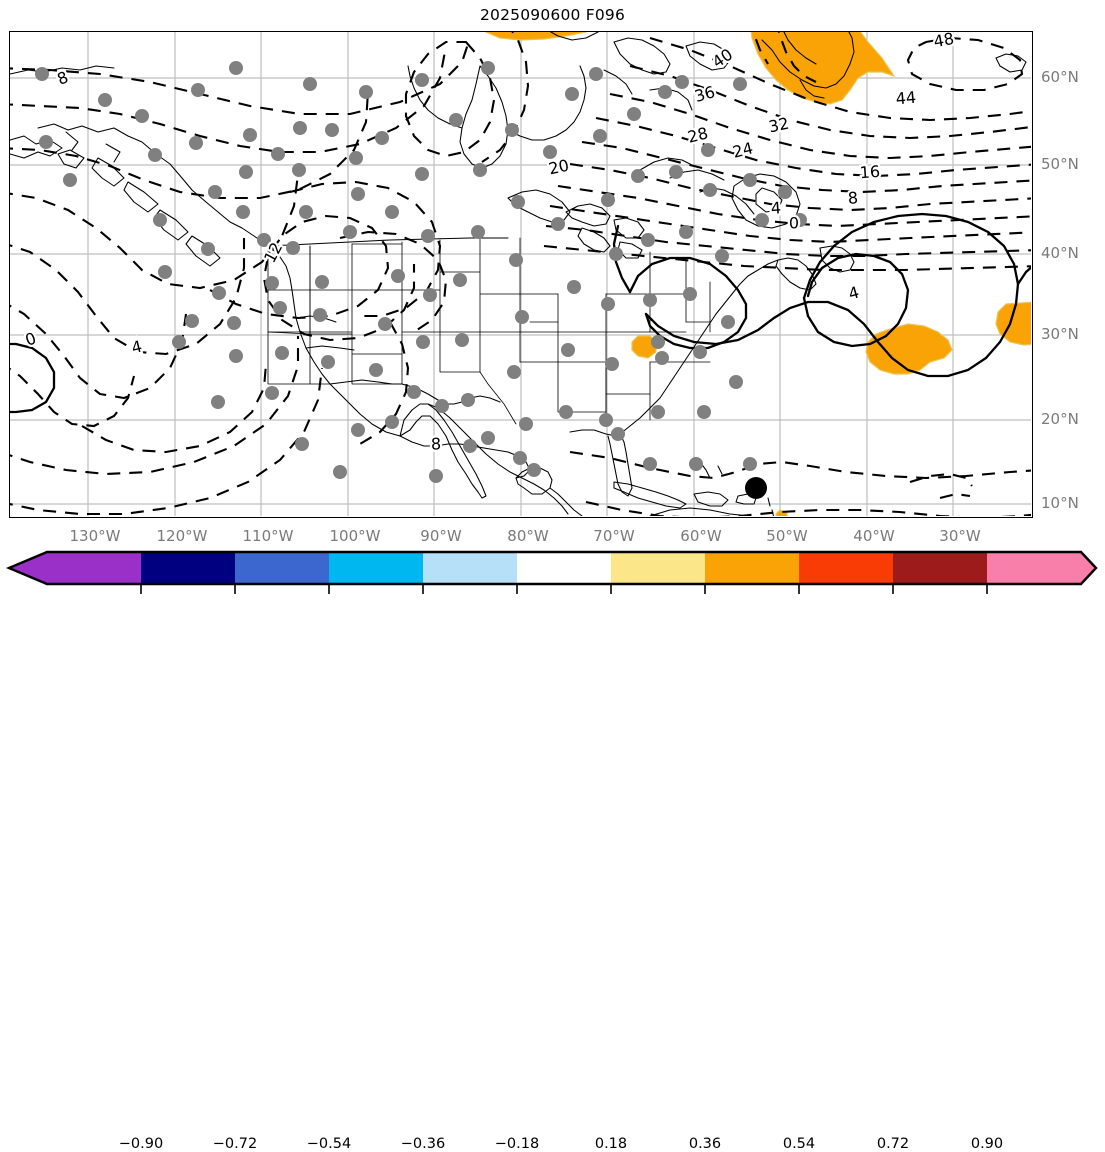  What do you see at coordinates (756, 488) in the screenshot?
I see `station-dot-black` at bounding box center [756, 488].